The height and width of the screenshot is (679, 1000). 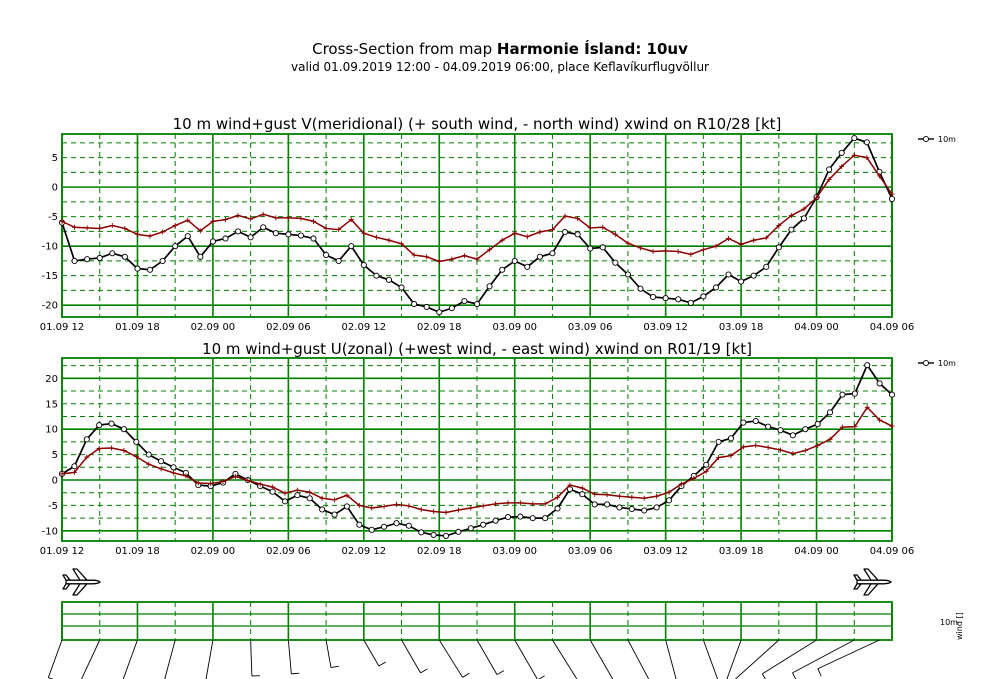 What do you see at coordinates (51, 379) in the screenshot?
I see `y-tick-label: 20` at bounding box center [51, 379].